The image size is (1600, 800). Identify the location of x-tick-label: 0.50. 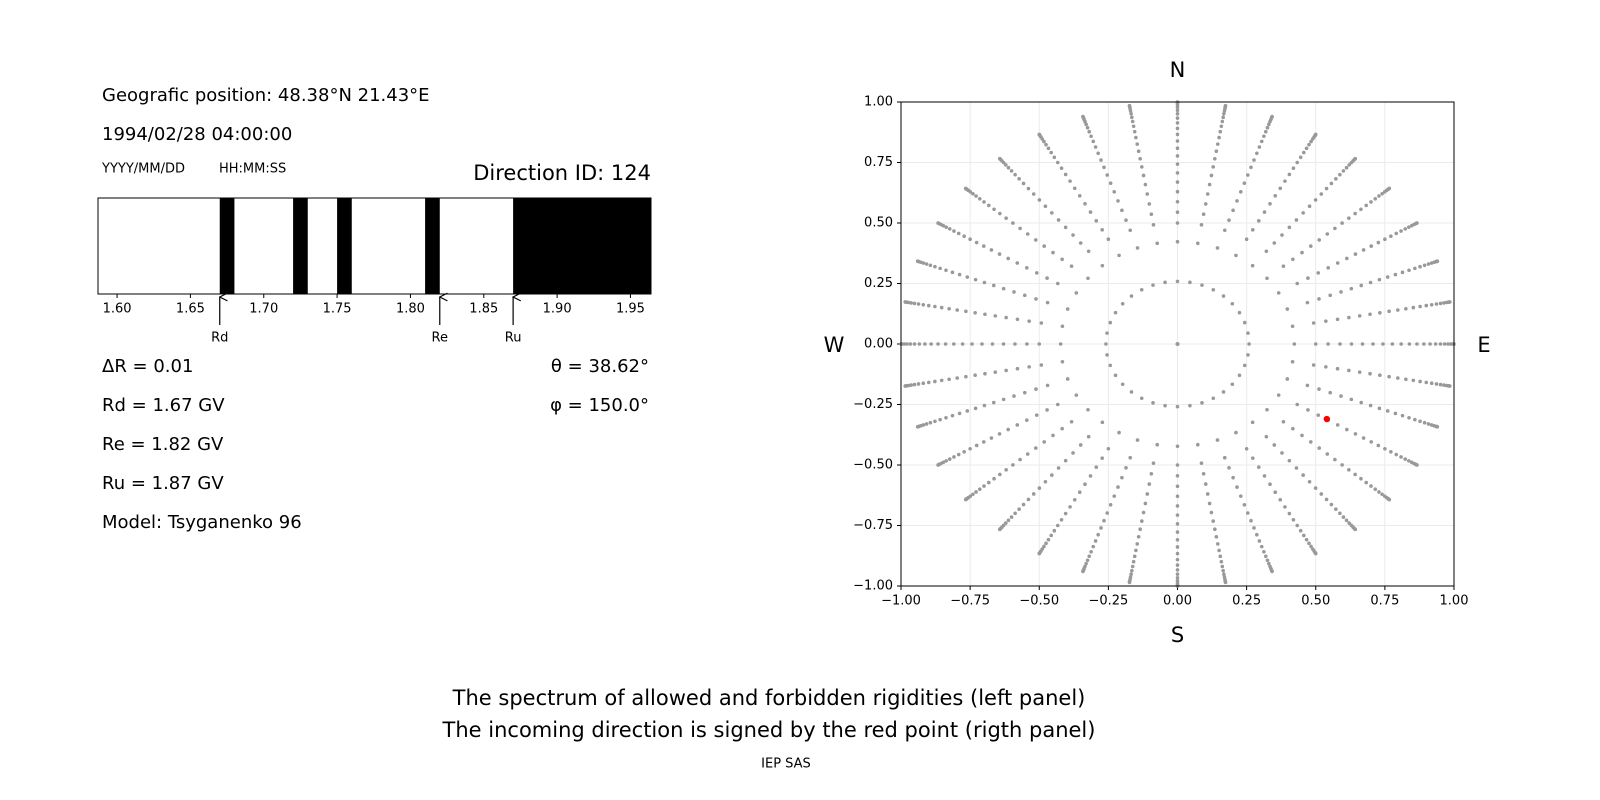
(1315, 601).